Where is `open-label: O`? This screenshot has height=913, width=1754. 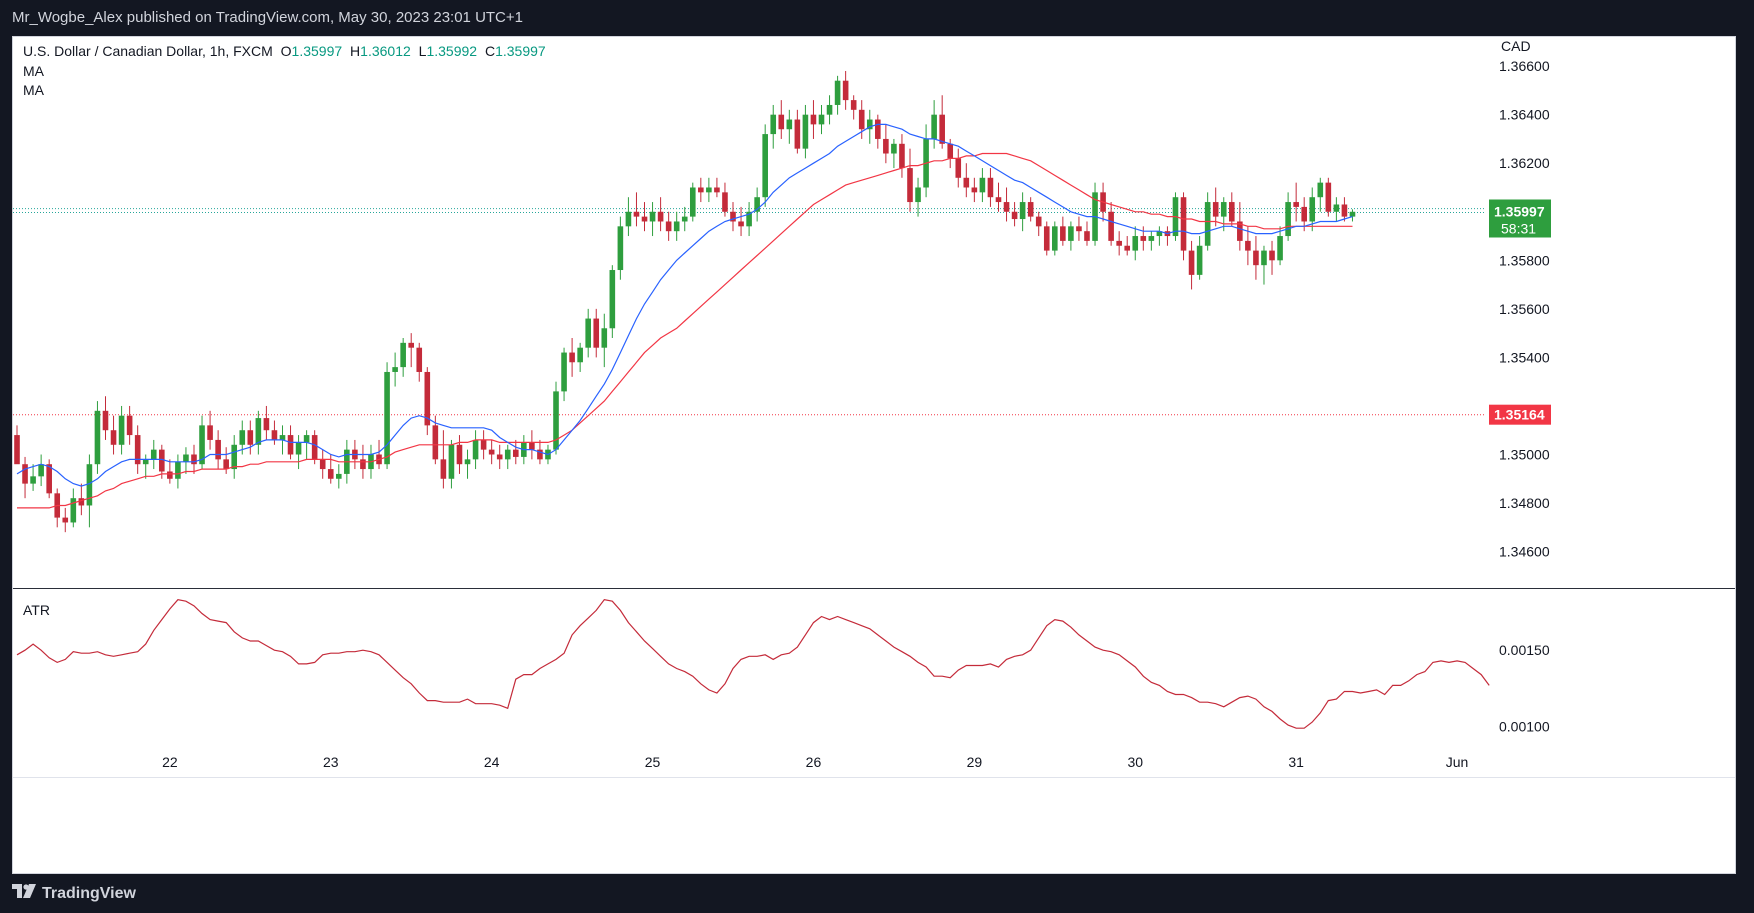 open-label: O is located at coordinates (286, 51).